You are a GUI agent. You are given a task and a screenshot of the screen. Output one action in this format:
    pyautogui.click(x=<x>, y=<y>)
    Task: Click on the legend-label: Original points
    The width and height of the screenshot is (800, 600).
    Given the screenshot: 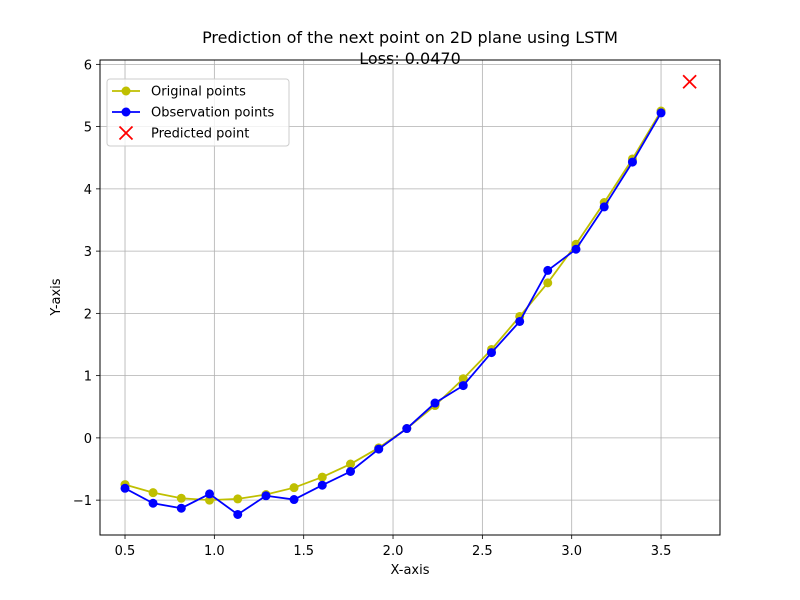 What is the action you would take?
    pyautogui.click(x=198, y=92)
    